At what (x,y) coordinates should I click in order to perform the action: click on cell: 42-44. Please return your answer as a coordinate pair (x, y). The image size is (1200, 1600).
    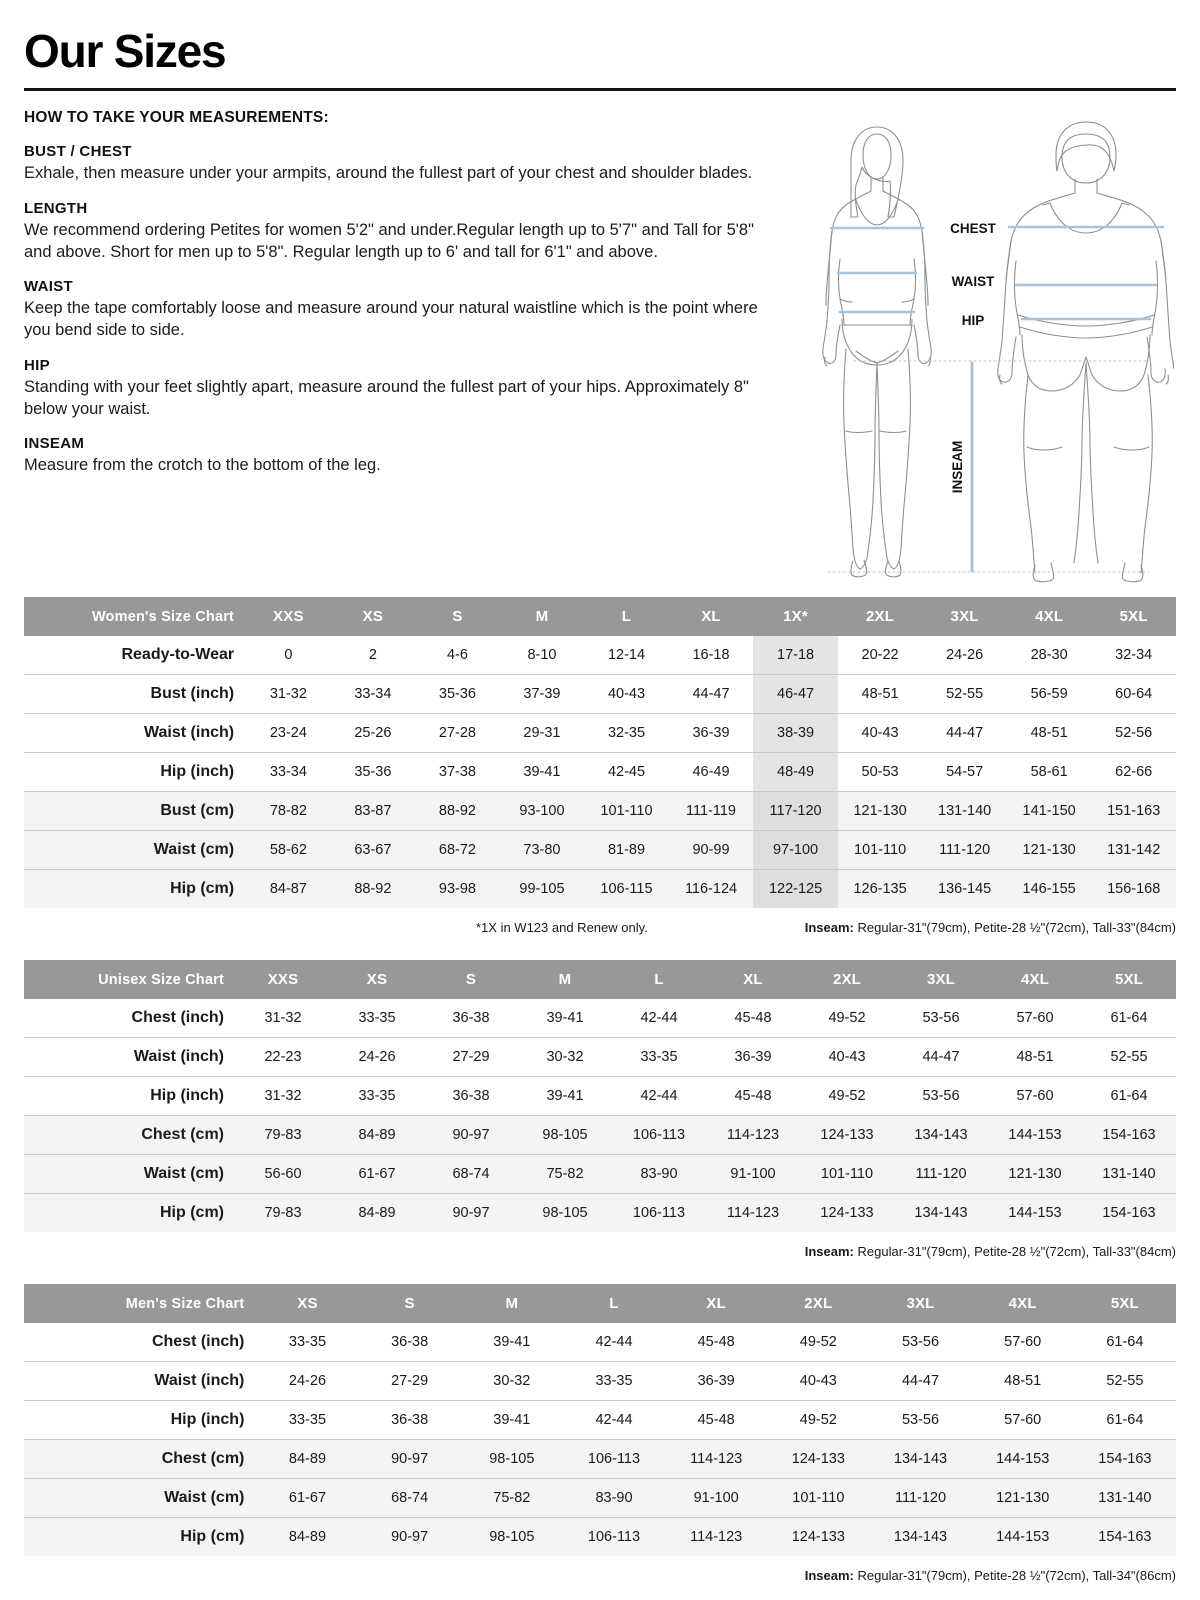
    Looking at the image, I should click on (614, 1342).